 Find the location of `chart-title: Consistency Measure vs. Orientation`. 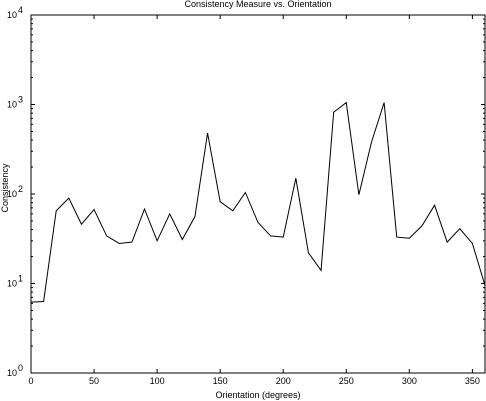

chart-title: Consistency Measure vs. Orientation is located at coordinates (257, 4).